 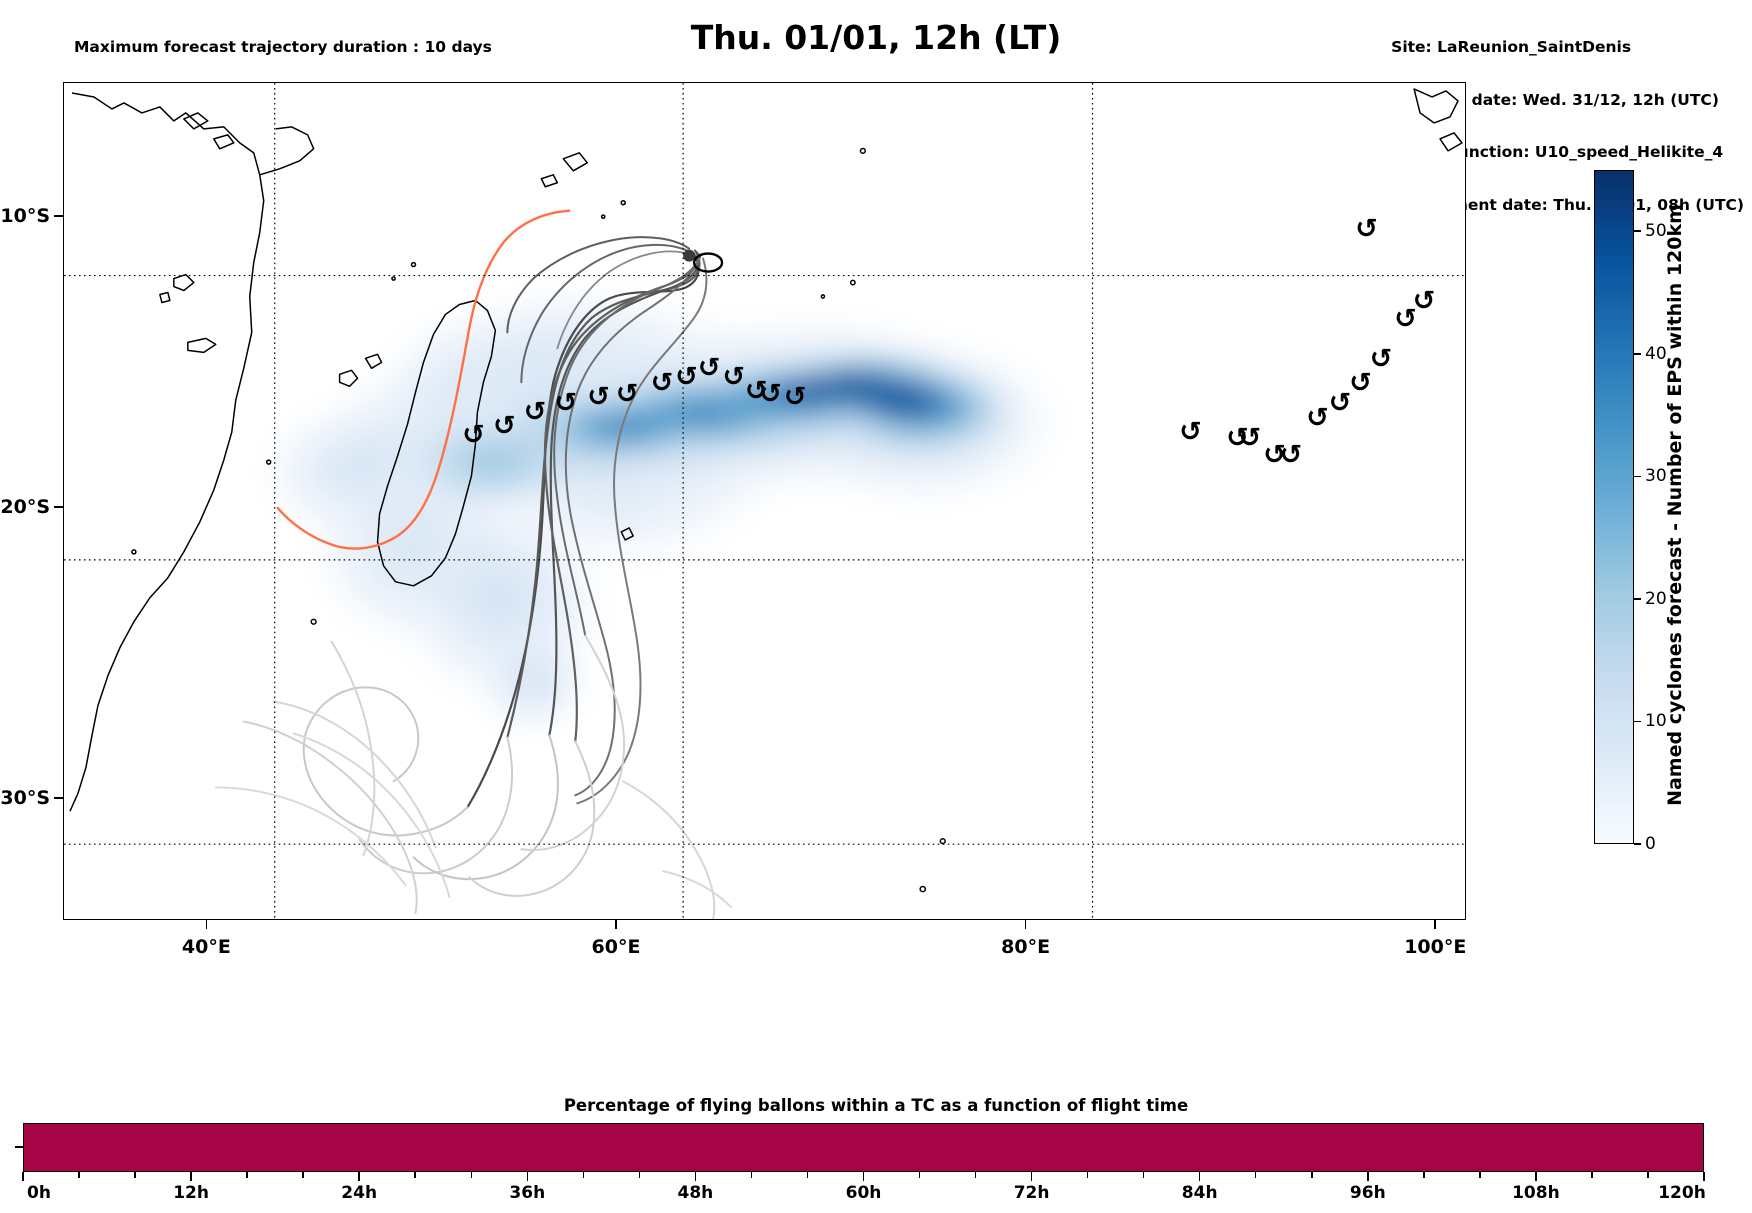 I want to click on lon-label: 60°E, so click(x=616, y=947).